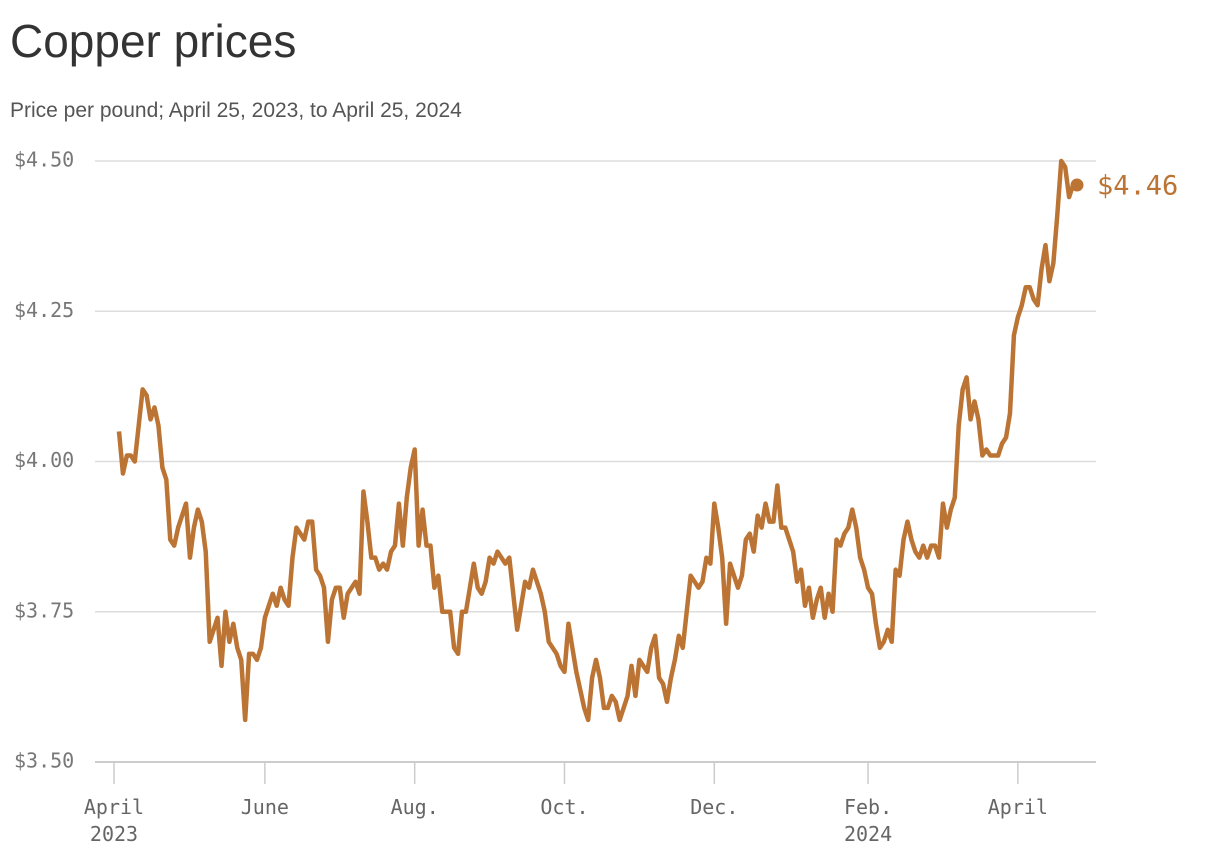 The image size is (1220, 858). What do you see at coordinates (44, 610) in the screenshot?
I see `y-tick-label: $3.75` at bounding box center [44, 610].